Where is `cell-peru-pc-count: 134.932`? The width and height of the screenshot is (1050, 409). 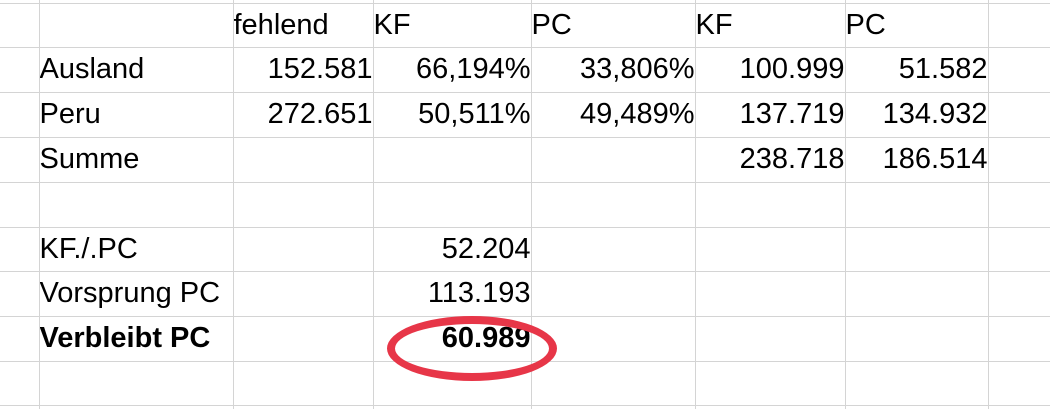 cell-peru-pc-count: 134.932 is located at coordinates (916, 114).